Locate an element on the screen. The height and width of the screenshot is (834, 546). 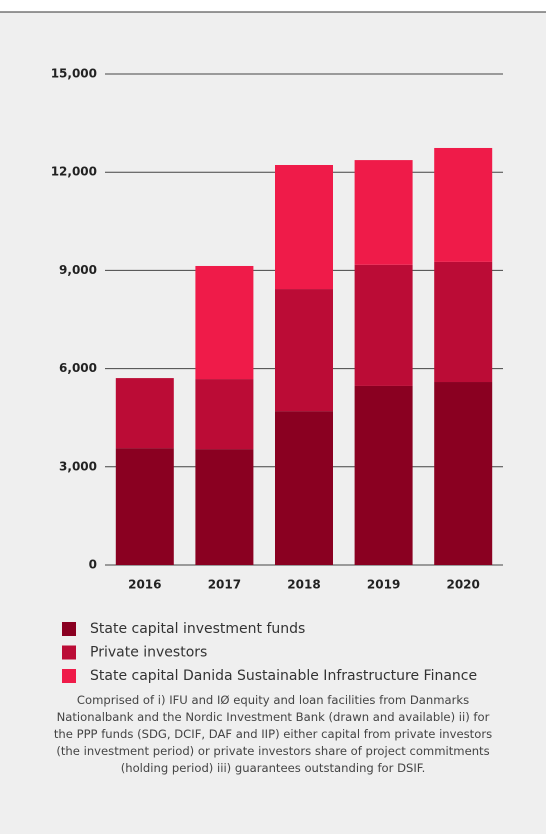
x-tick-label: 2020 is located at coordinates (462, 585).